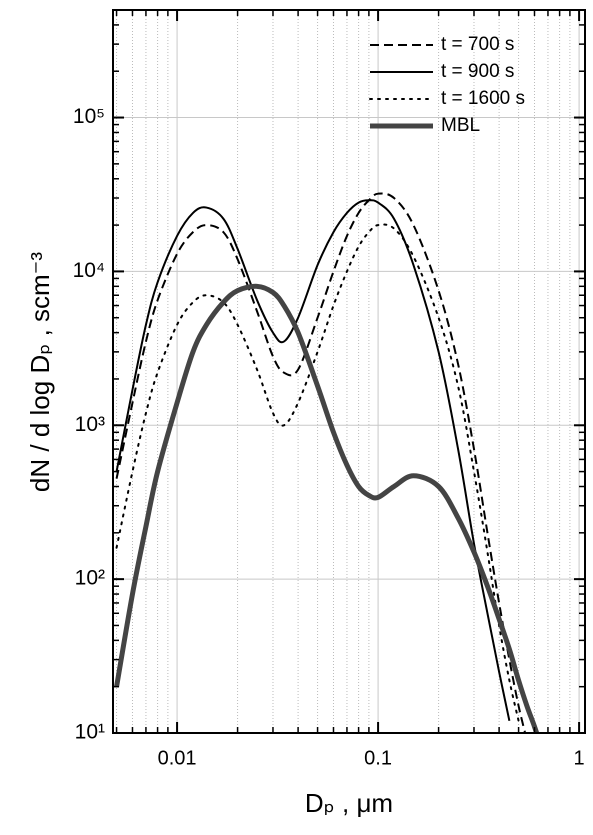  What do you see at coordinates (477, 44) in the screenshot?
I see `legend-label: t = 700 s` at bounding box center [477, 44].